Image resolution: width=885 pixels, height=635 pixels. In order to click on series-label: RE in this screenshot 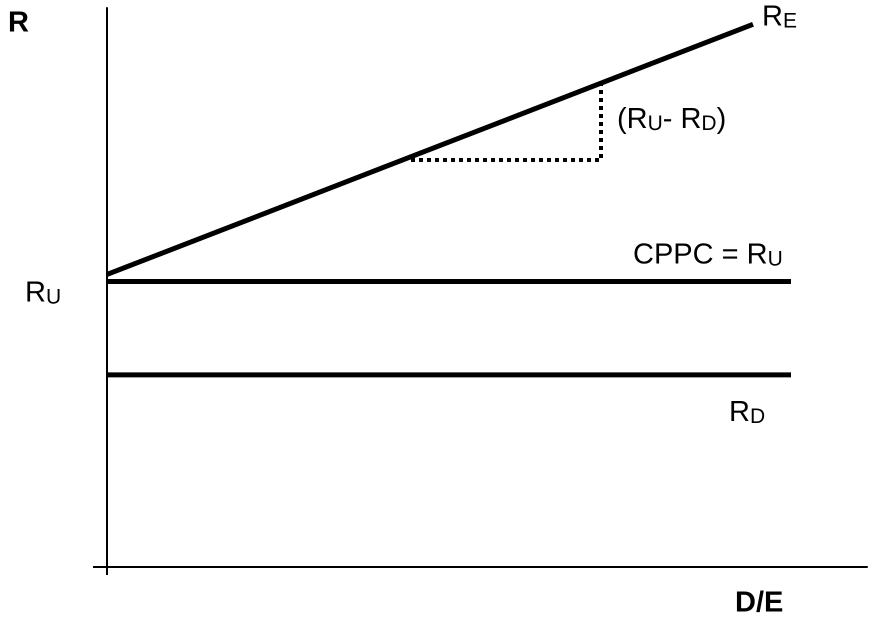, I will do `click(779, 16)`.